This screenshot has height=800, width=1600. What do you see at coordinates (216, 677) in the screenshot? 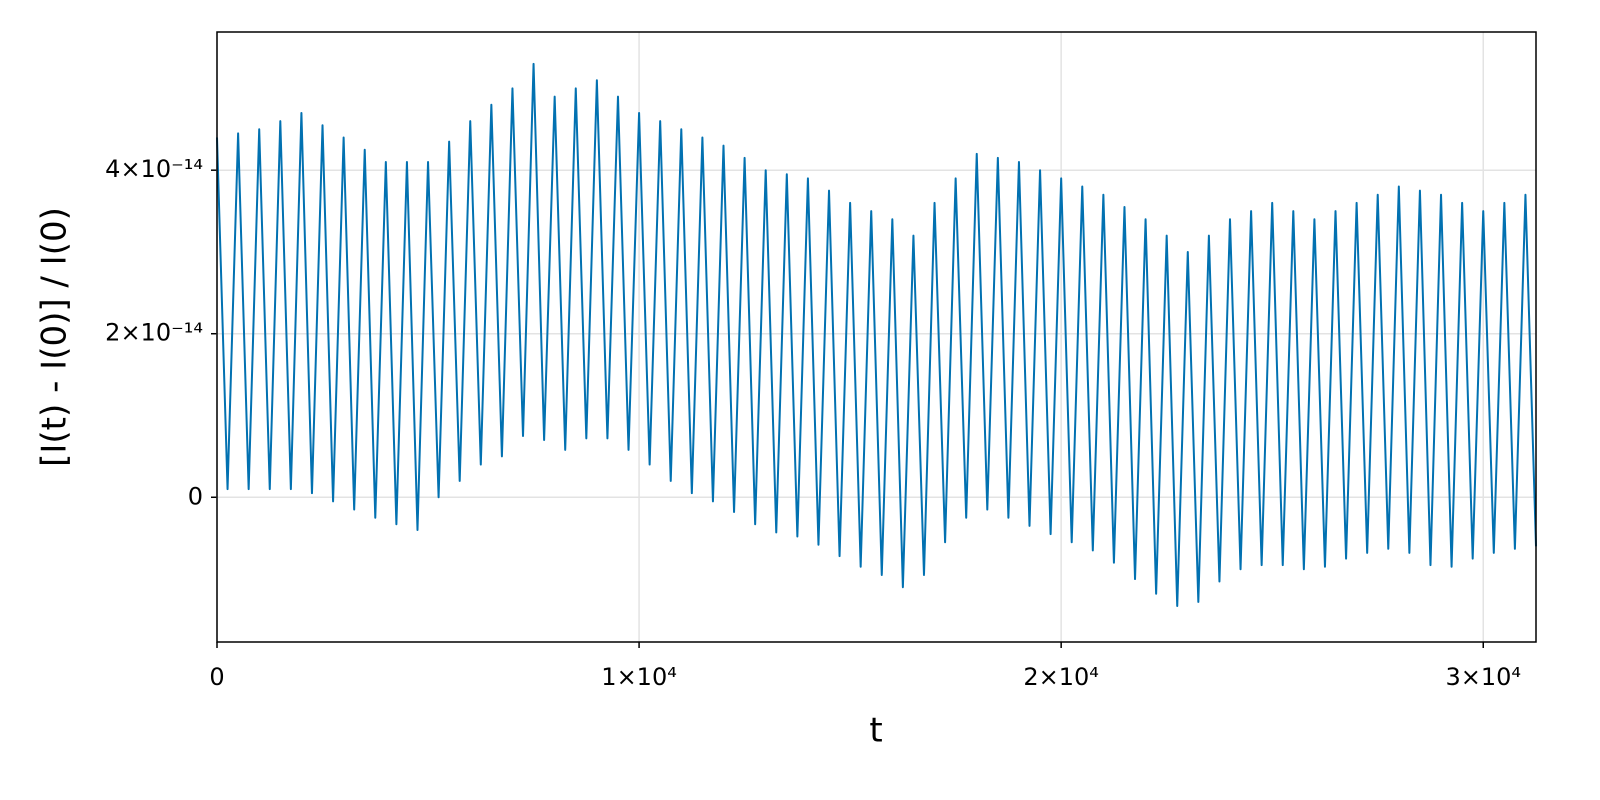
I see `x-tick-label: 0` at bounding box center [216, 677].